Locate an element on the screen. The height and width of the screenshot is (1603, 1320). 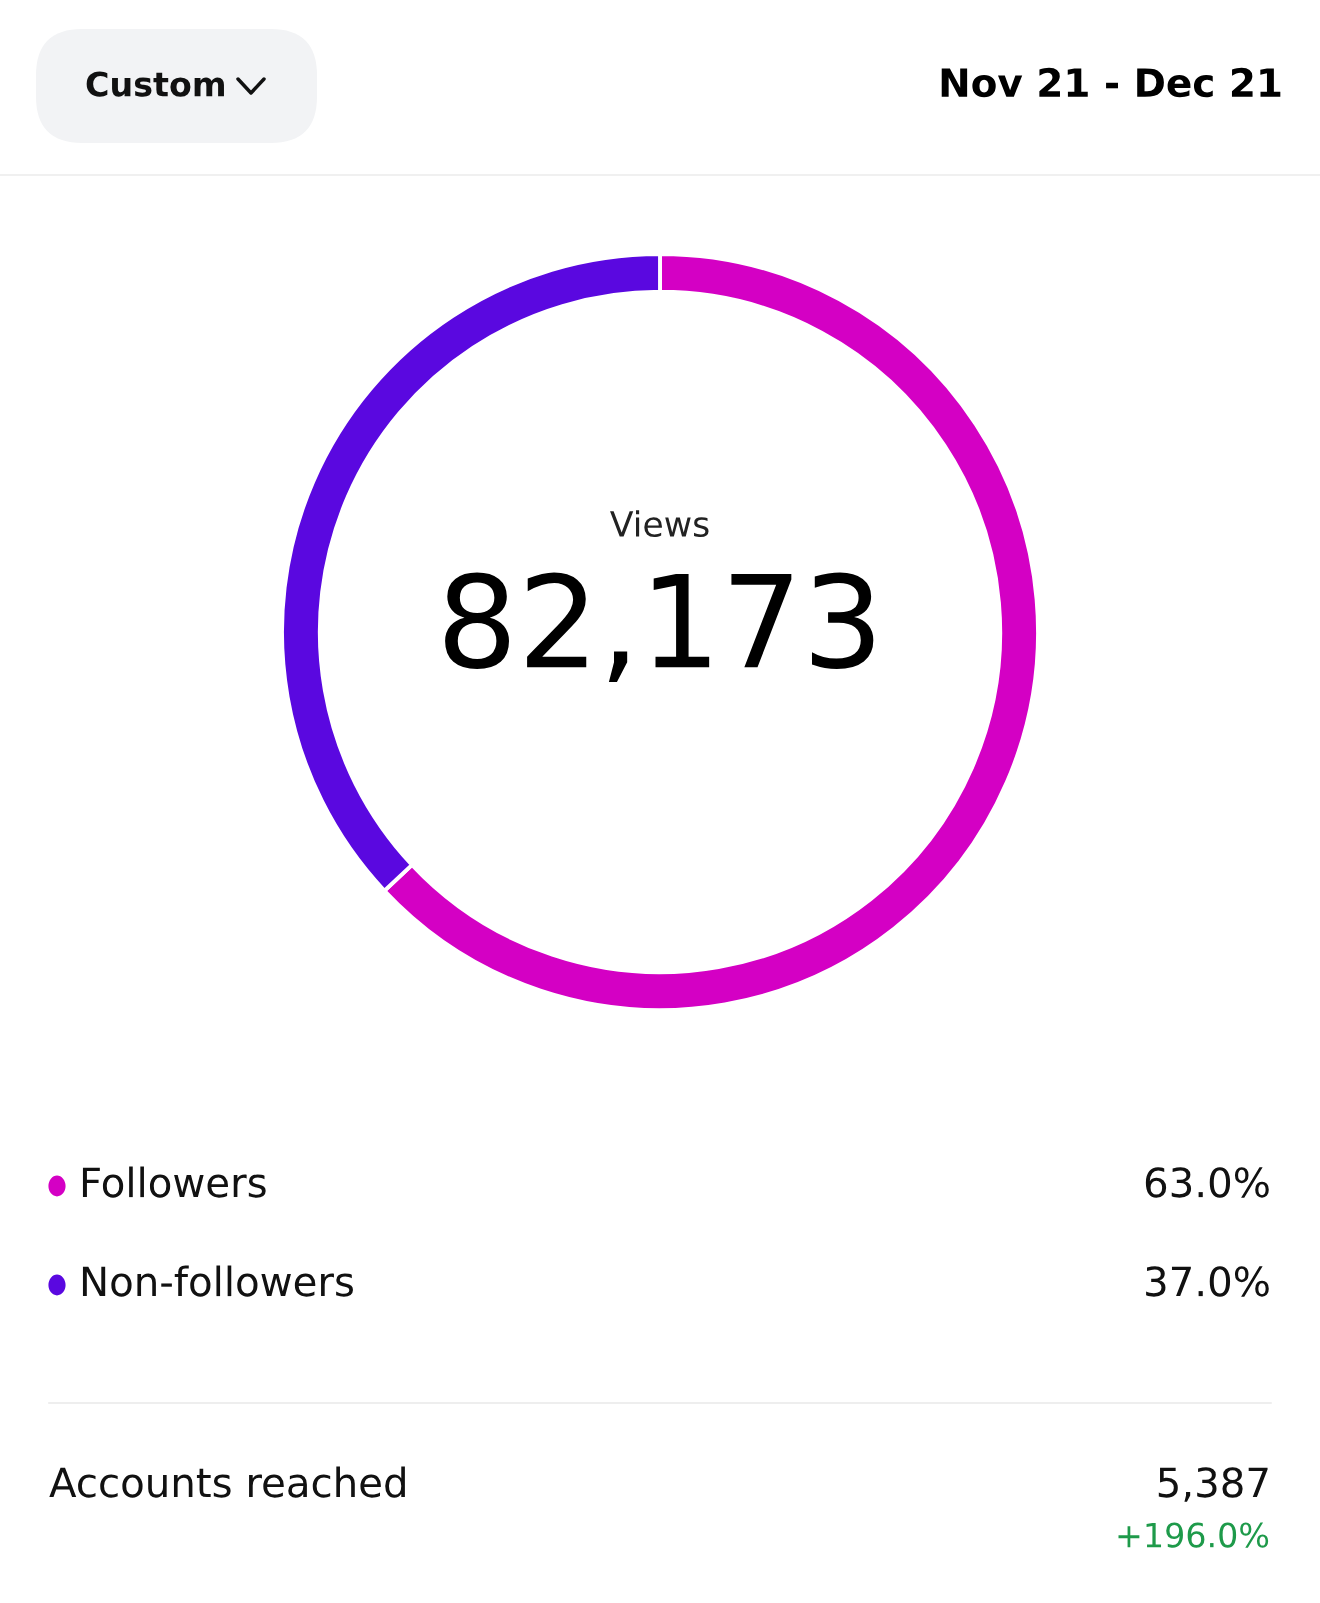
data-label: 63.0% is located at coordinates (1207, 1182).